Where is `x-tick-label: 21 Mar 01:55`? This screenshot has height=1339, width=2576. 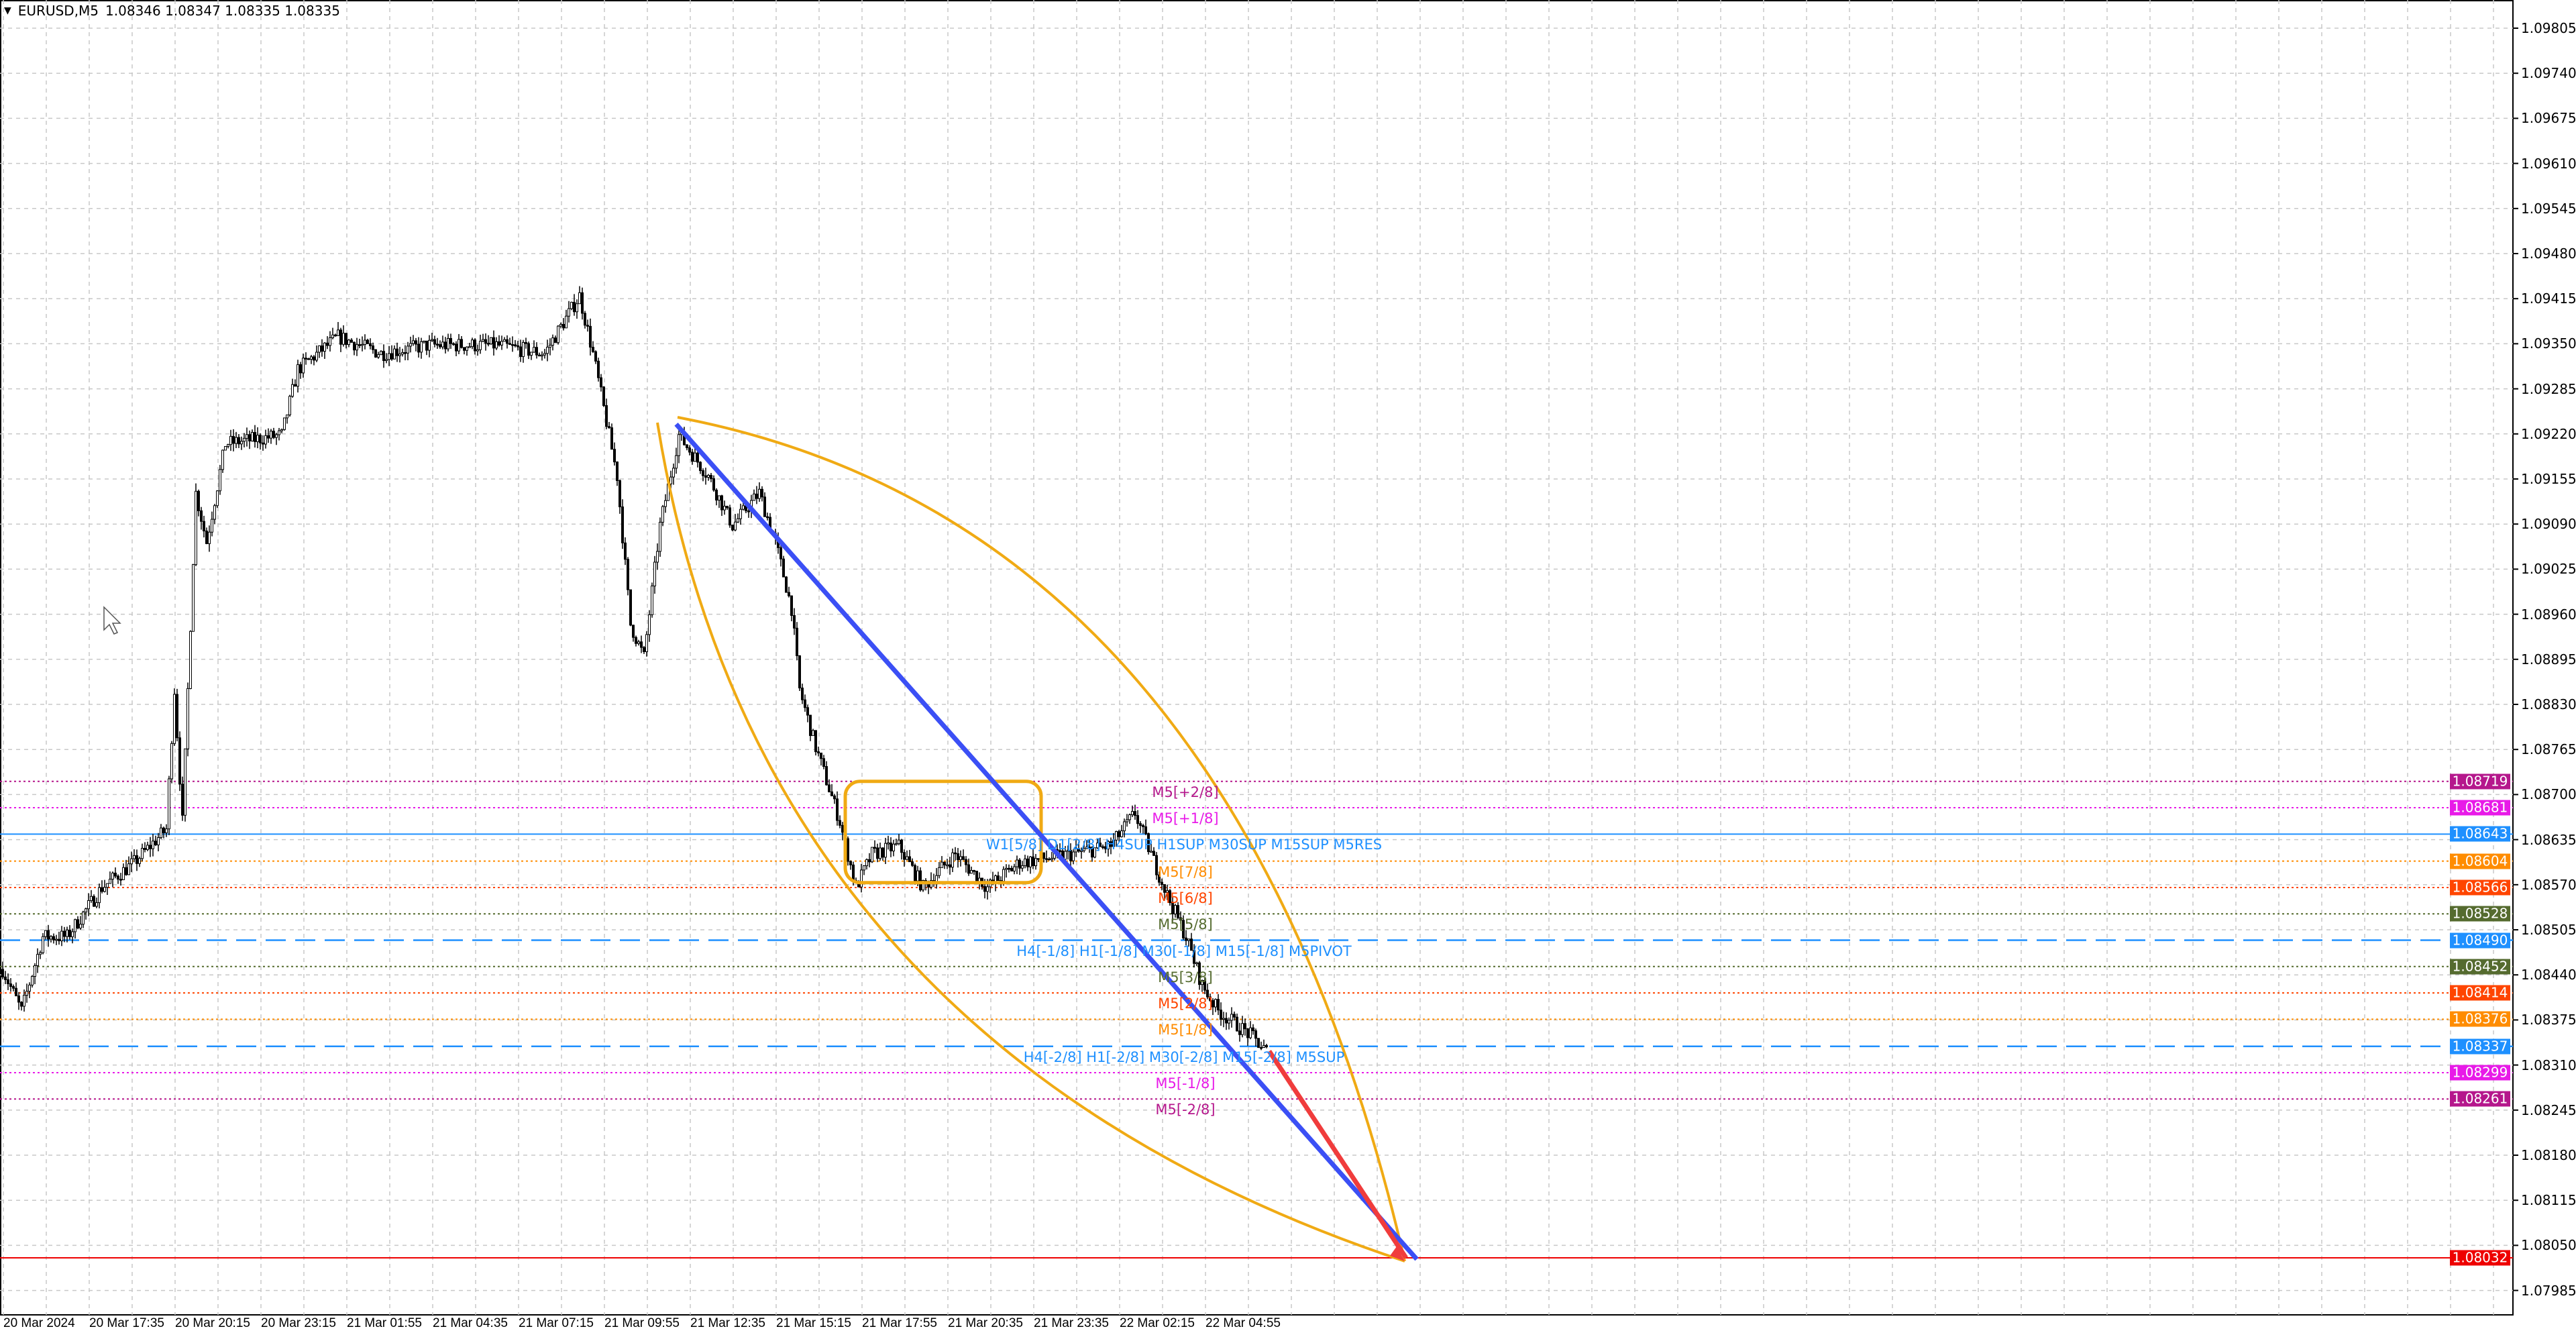
x-tick-label: 21 Mar 01:55 is located at coordinates (384, 1323).